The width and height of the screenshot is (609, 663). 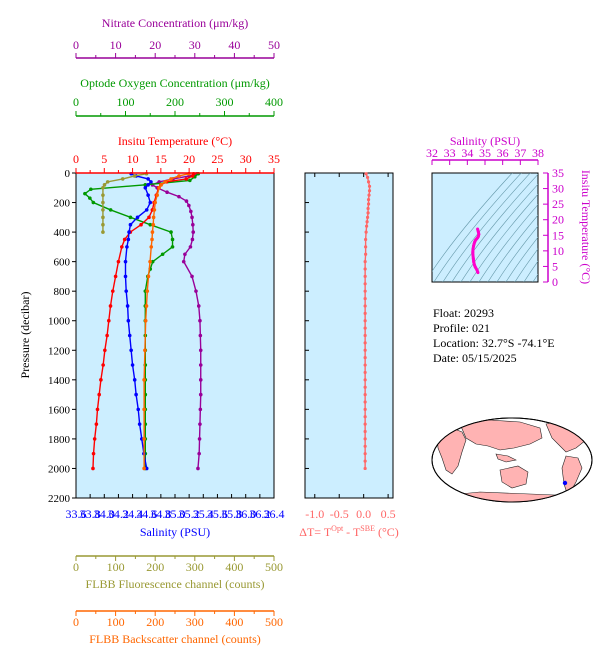 I want to click on profile-date: Date: 05/15/2025, so click(x=475, y=358).